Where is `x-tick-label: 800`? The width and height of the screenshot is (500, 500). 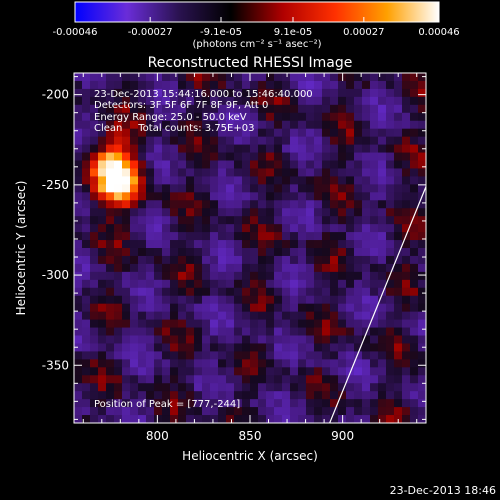 x-tick-label: 800 is located at coordinates (157, 436).